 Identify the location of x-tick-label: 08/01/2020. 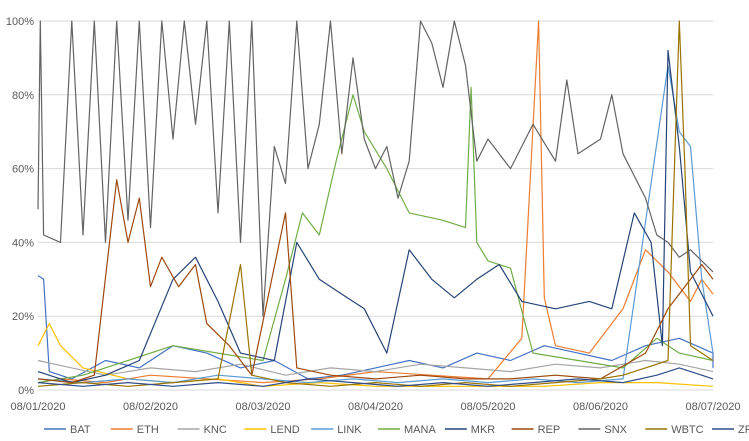
(37, 407).